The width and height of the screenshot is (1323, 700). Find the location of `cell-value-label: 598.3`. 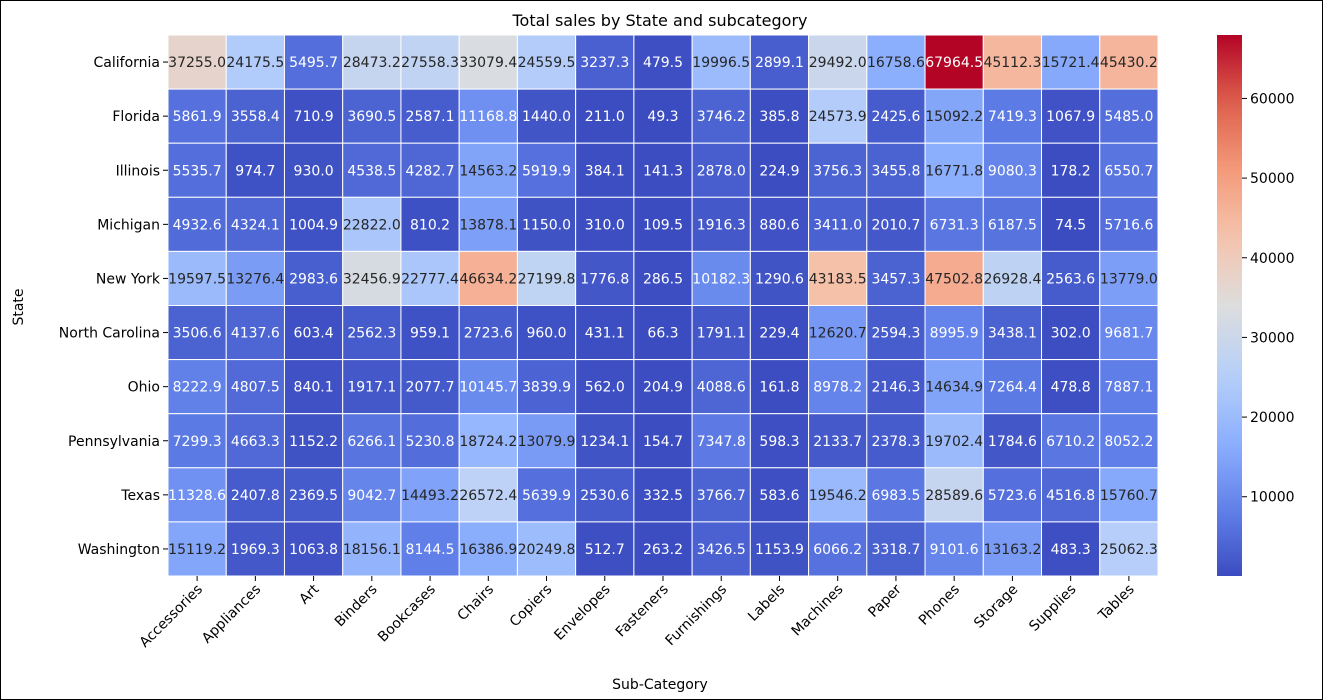

cell-value-label: 598.3 is located at coordinates (779, 442).